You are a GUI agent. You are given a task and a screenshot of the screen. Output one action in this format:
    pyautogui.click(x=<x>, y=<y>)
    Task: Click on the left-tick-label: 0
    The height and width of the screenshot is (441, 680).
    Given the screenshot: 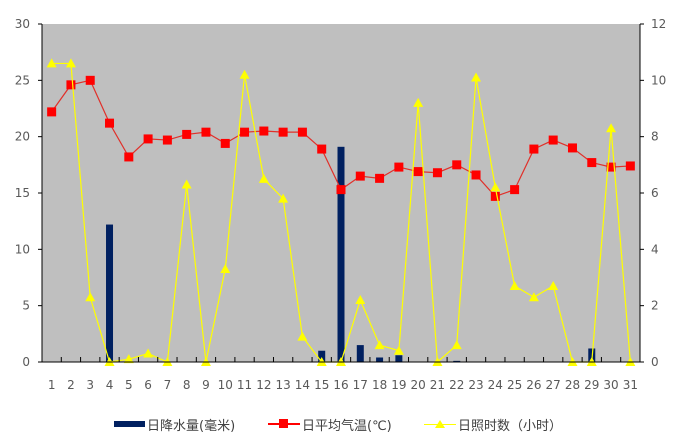 What is the action you would take?
    pyautogui.click(x=26, y=362)
    